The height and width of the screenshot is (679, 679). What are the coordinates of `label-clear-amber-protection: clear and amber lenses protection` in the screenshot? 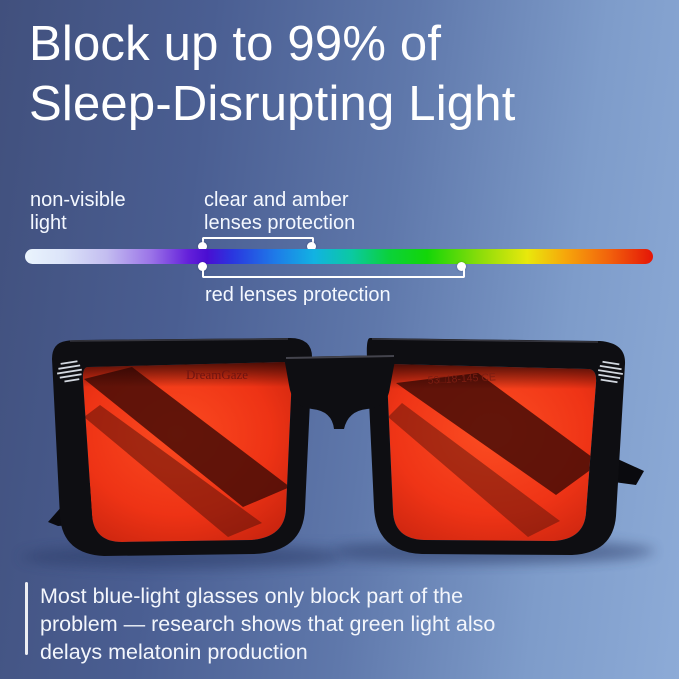 It's located at (279, 212).